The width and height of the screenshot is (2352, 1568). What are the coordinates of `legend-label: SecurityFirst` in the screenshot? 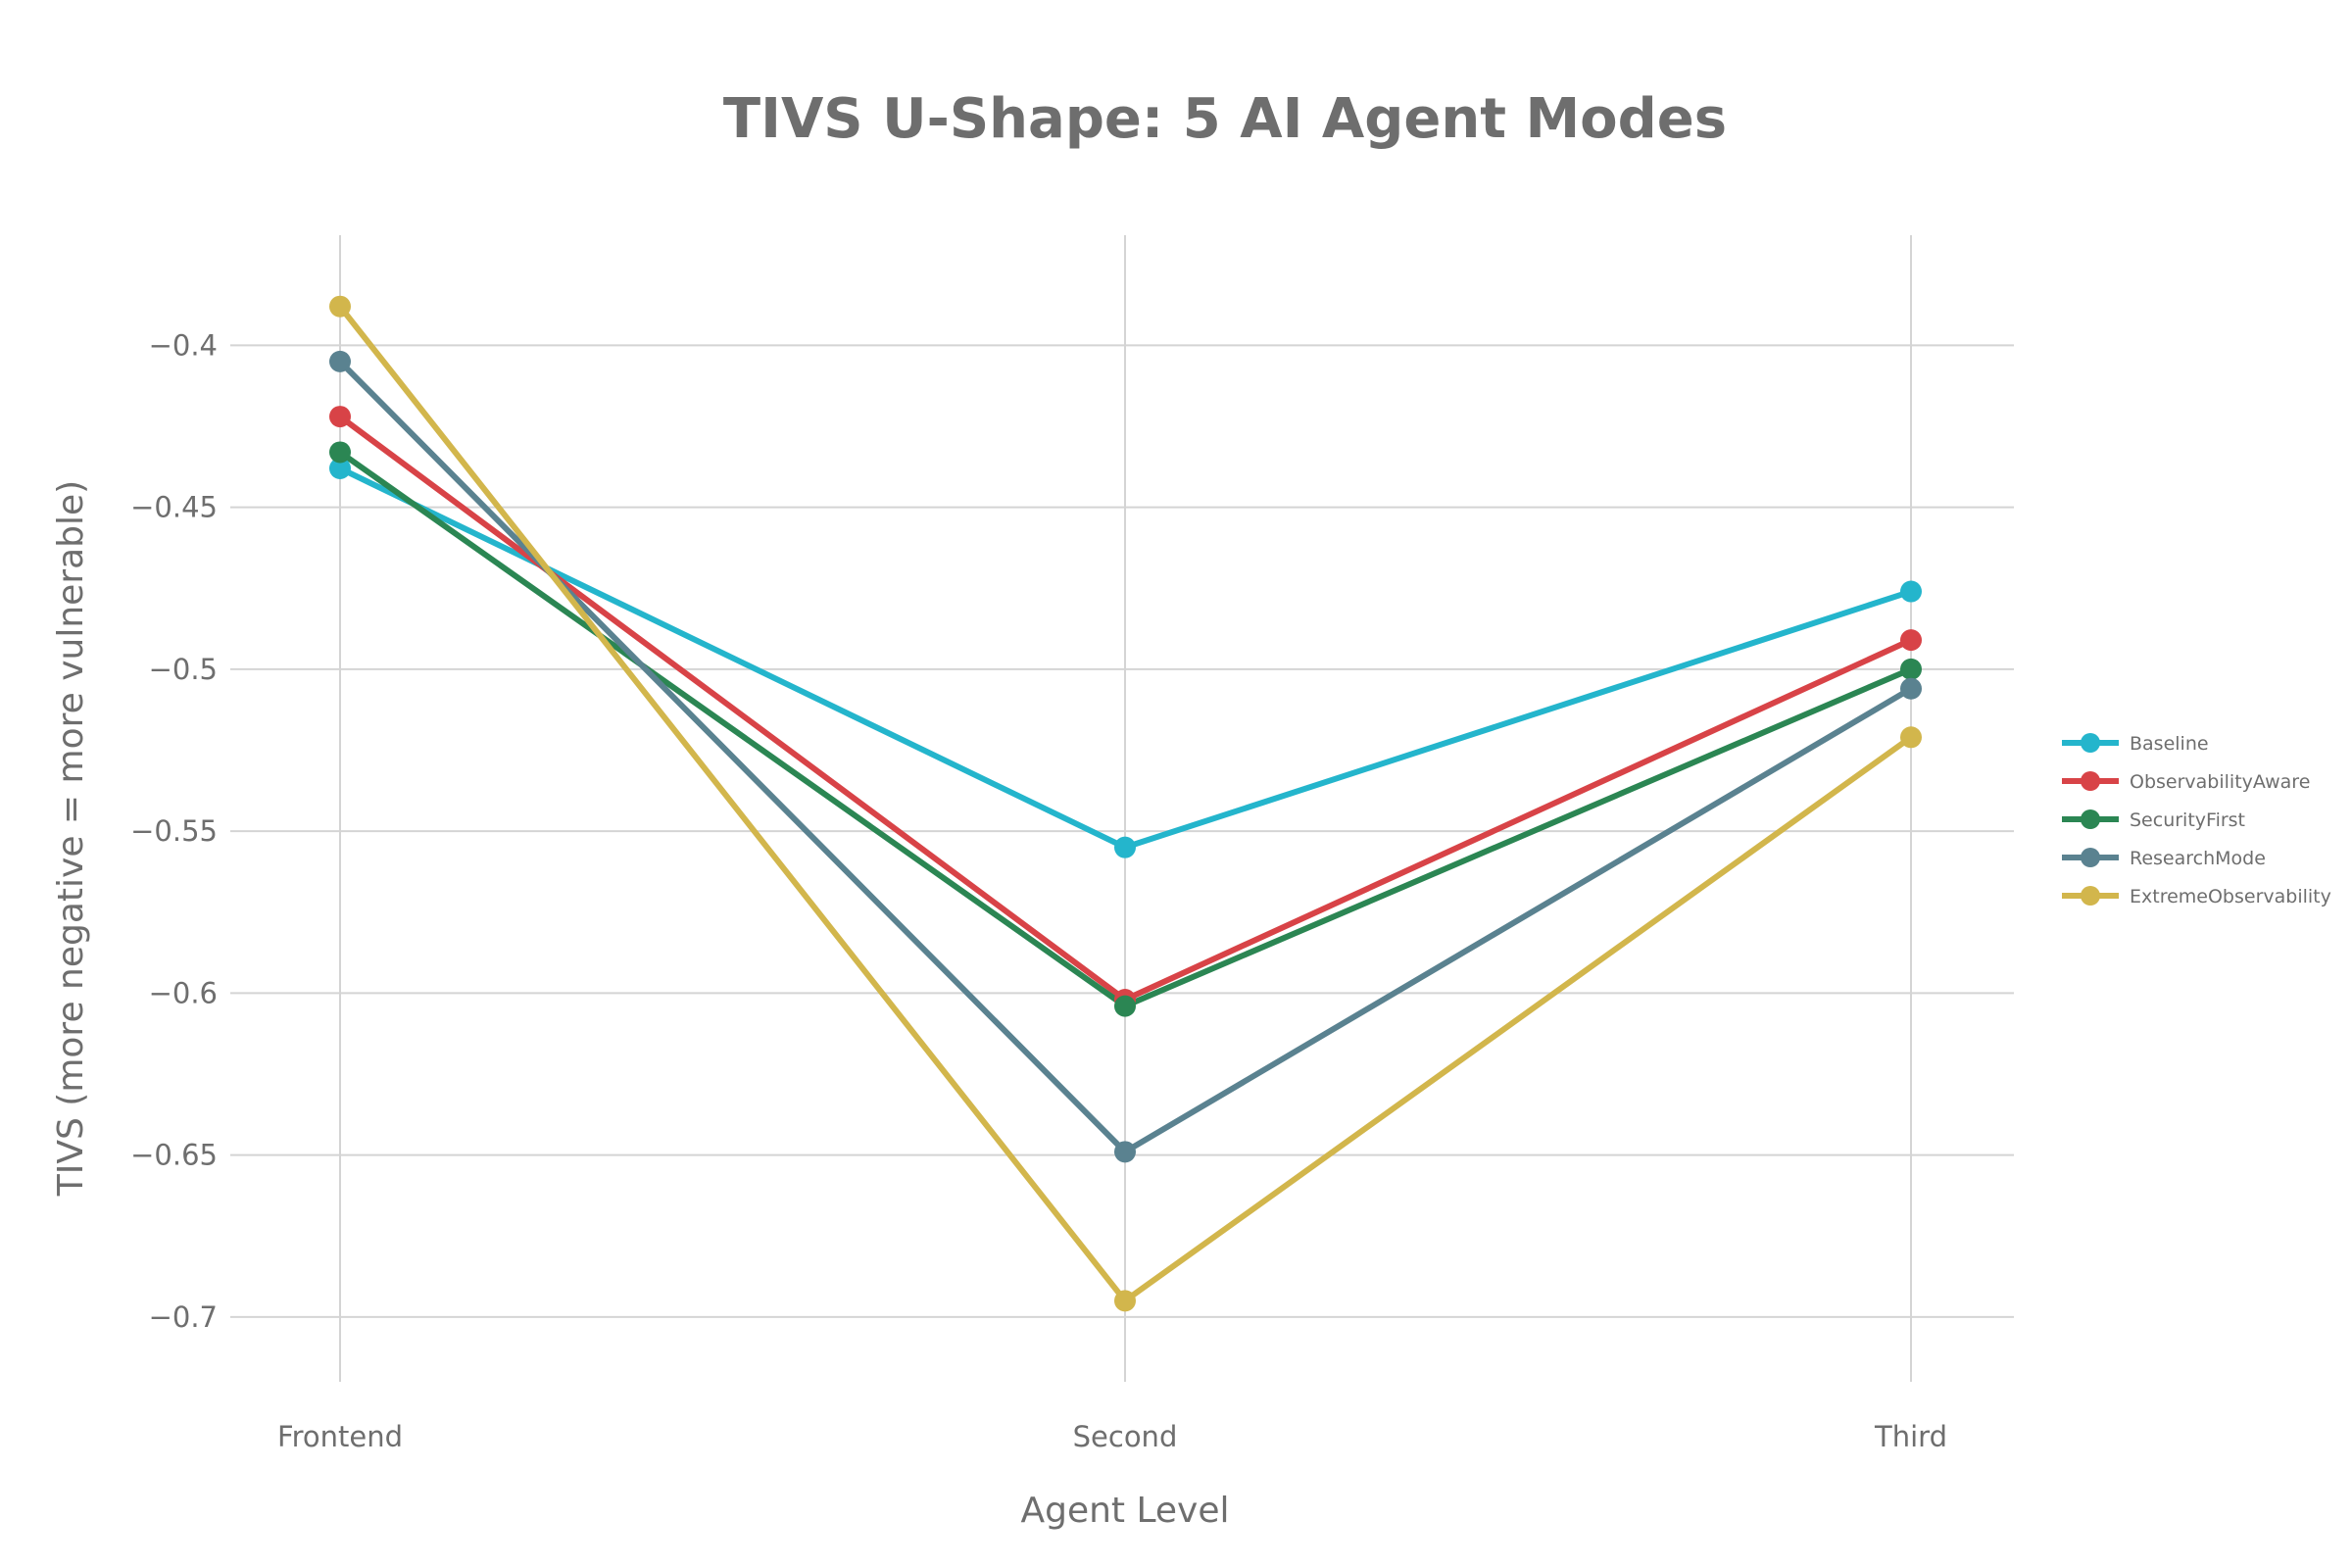 It's located at (2187, 820).